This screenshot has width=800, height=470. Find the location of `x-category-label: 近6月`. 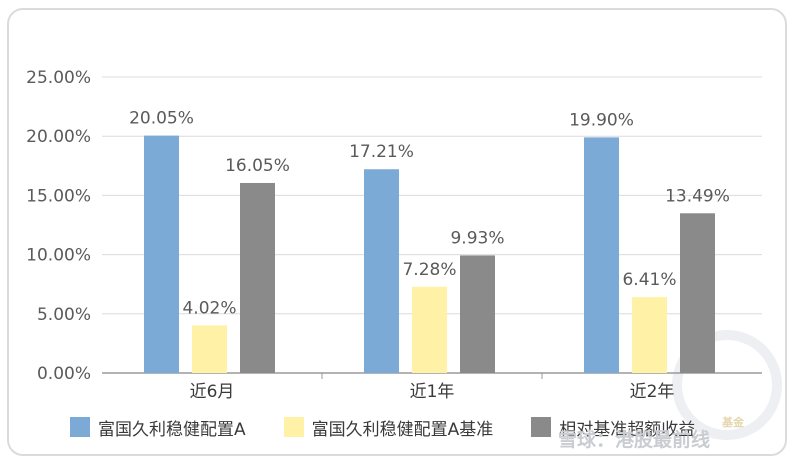

x-category-label: 近6月 is located at coordinates (212, 392).